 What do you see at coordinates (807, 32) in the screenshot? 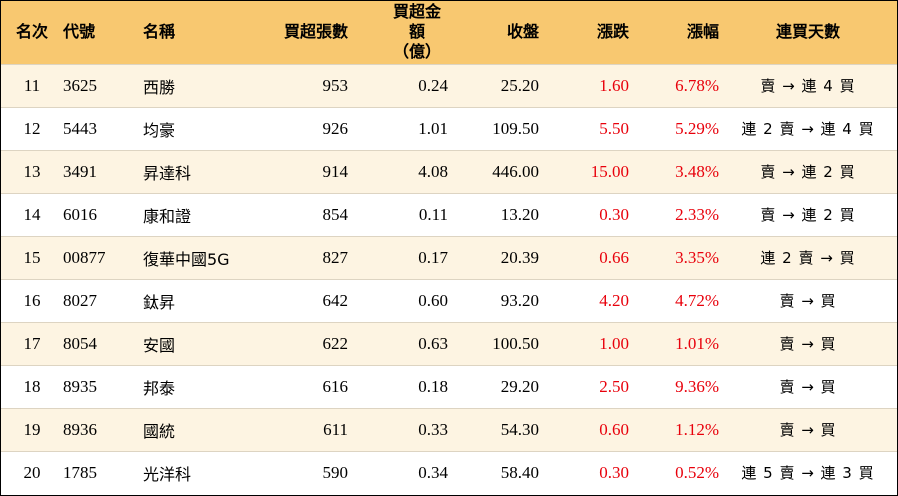
I see `header-streak: 連買天數` at bounding box center [807, 32].